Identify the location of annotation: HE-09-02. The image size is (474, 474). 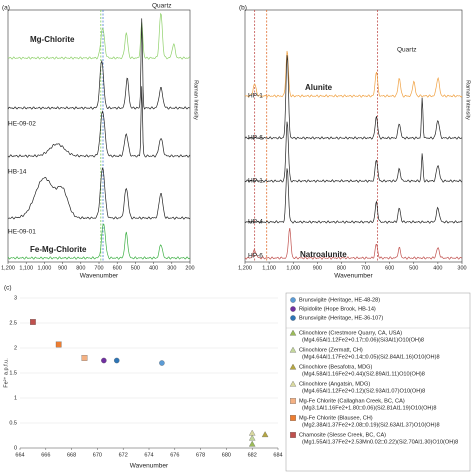
(22, 124).